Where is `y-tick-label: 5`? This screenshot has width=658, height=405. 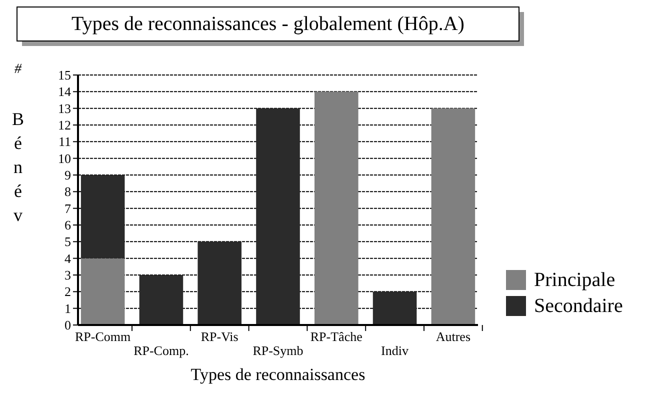 y-tick-label: 5 is located at coordinates (67, 242).